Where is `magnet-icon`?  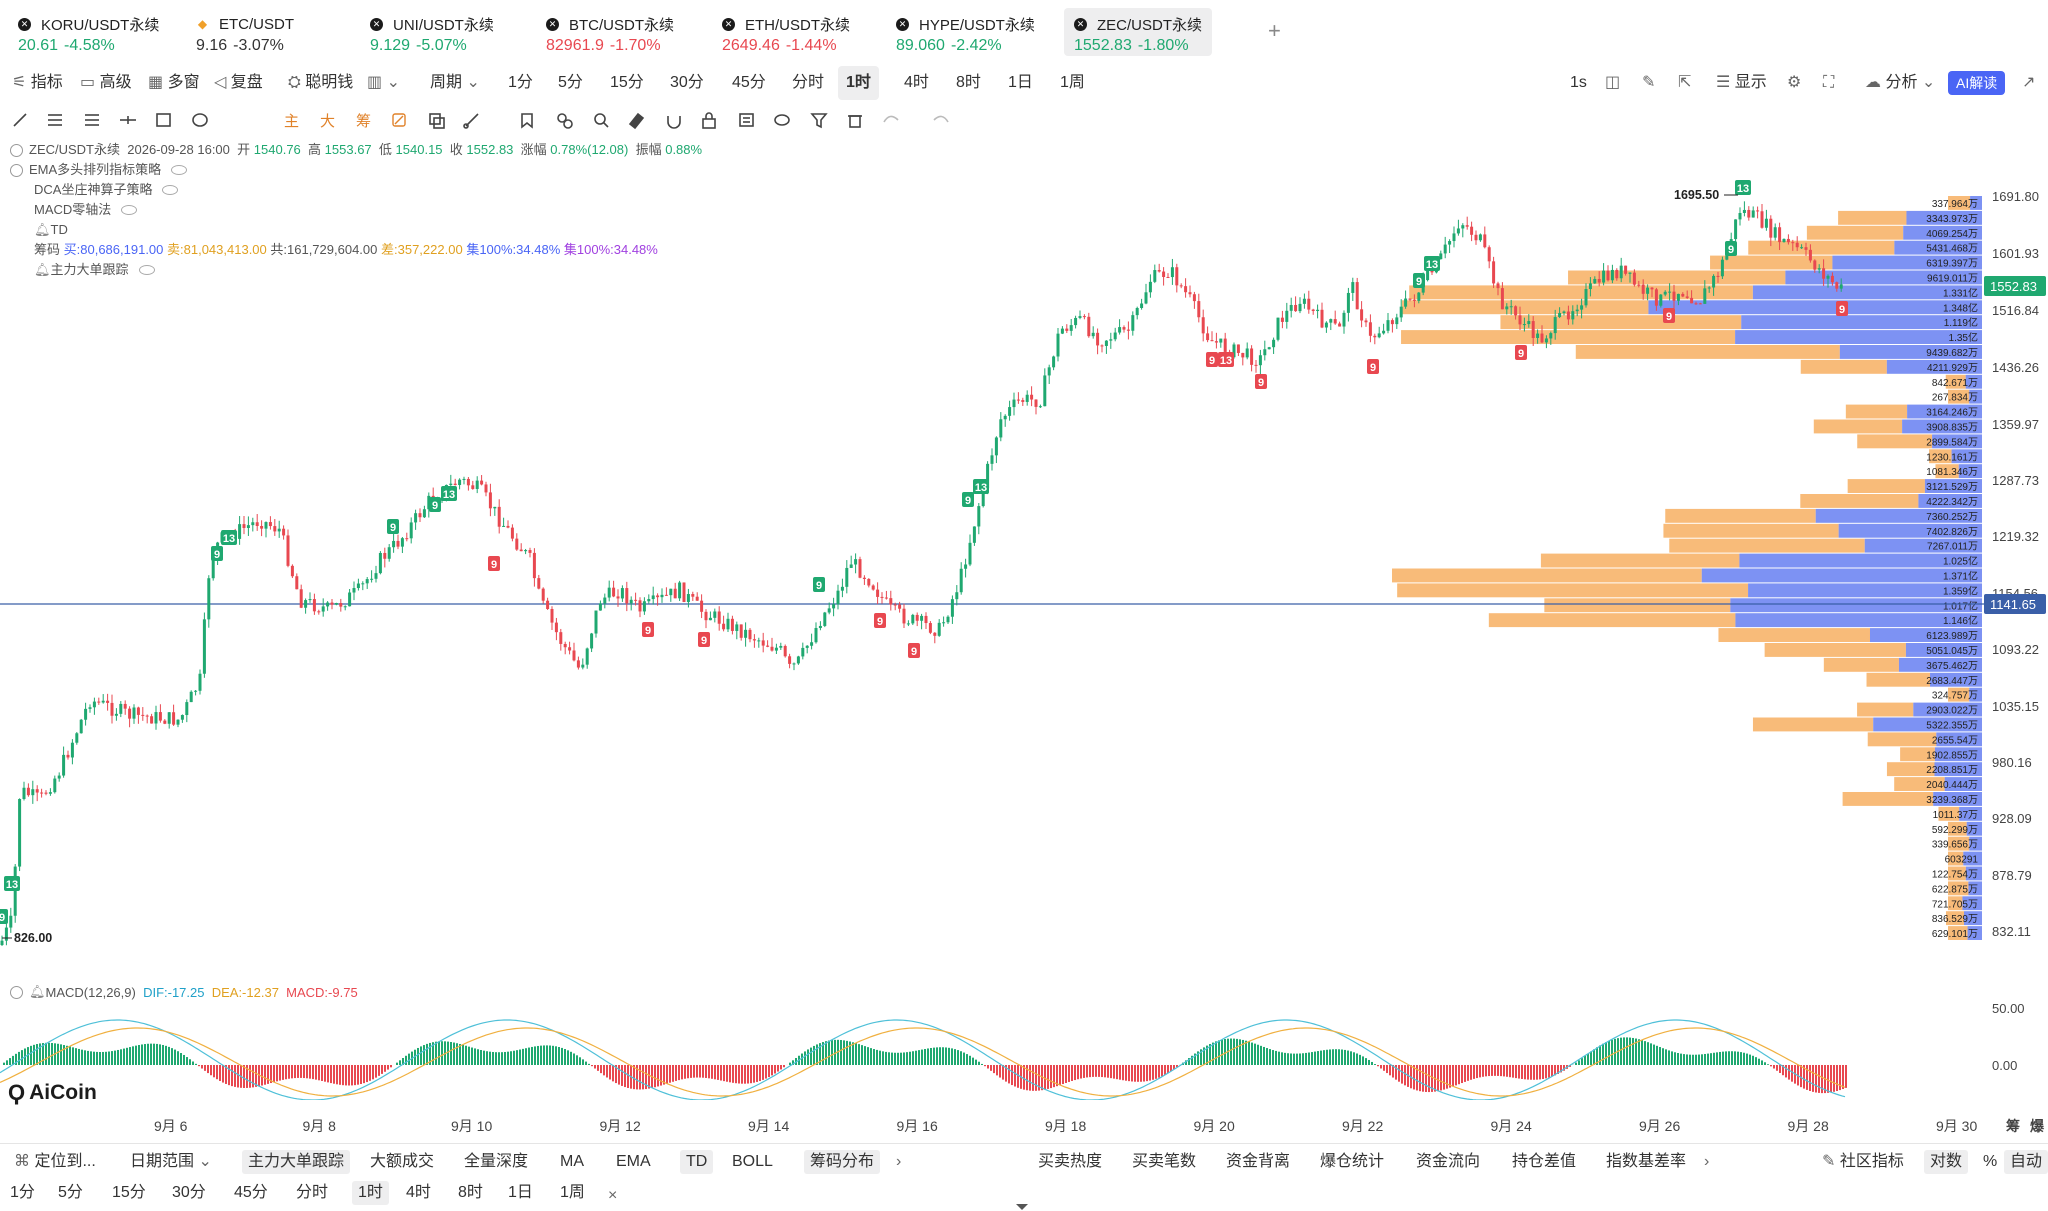 magnet-icon is located at coordinates (674, 122).